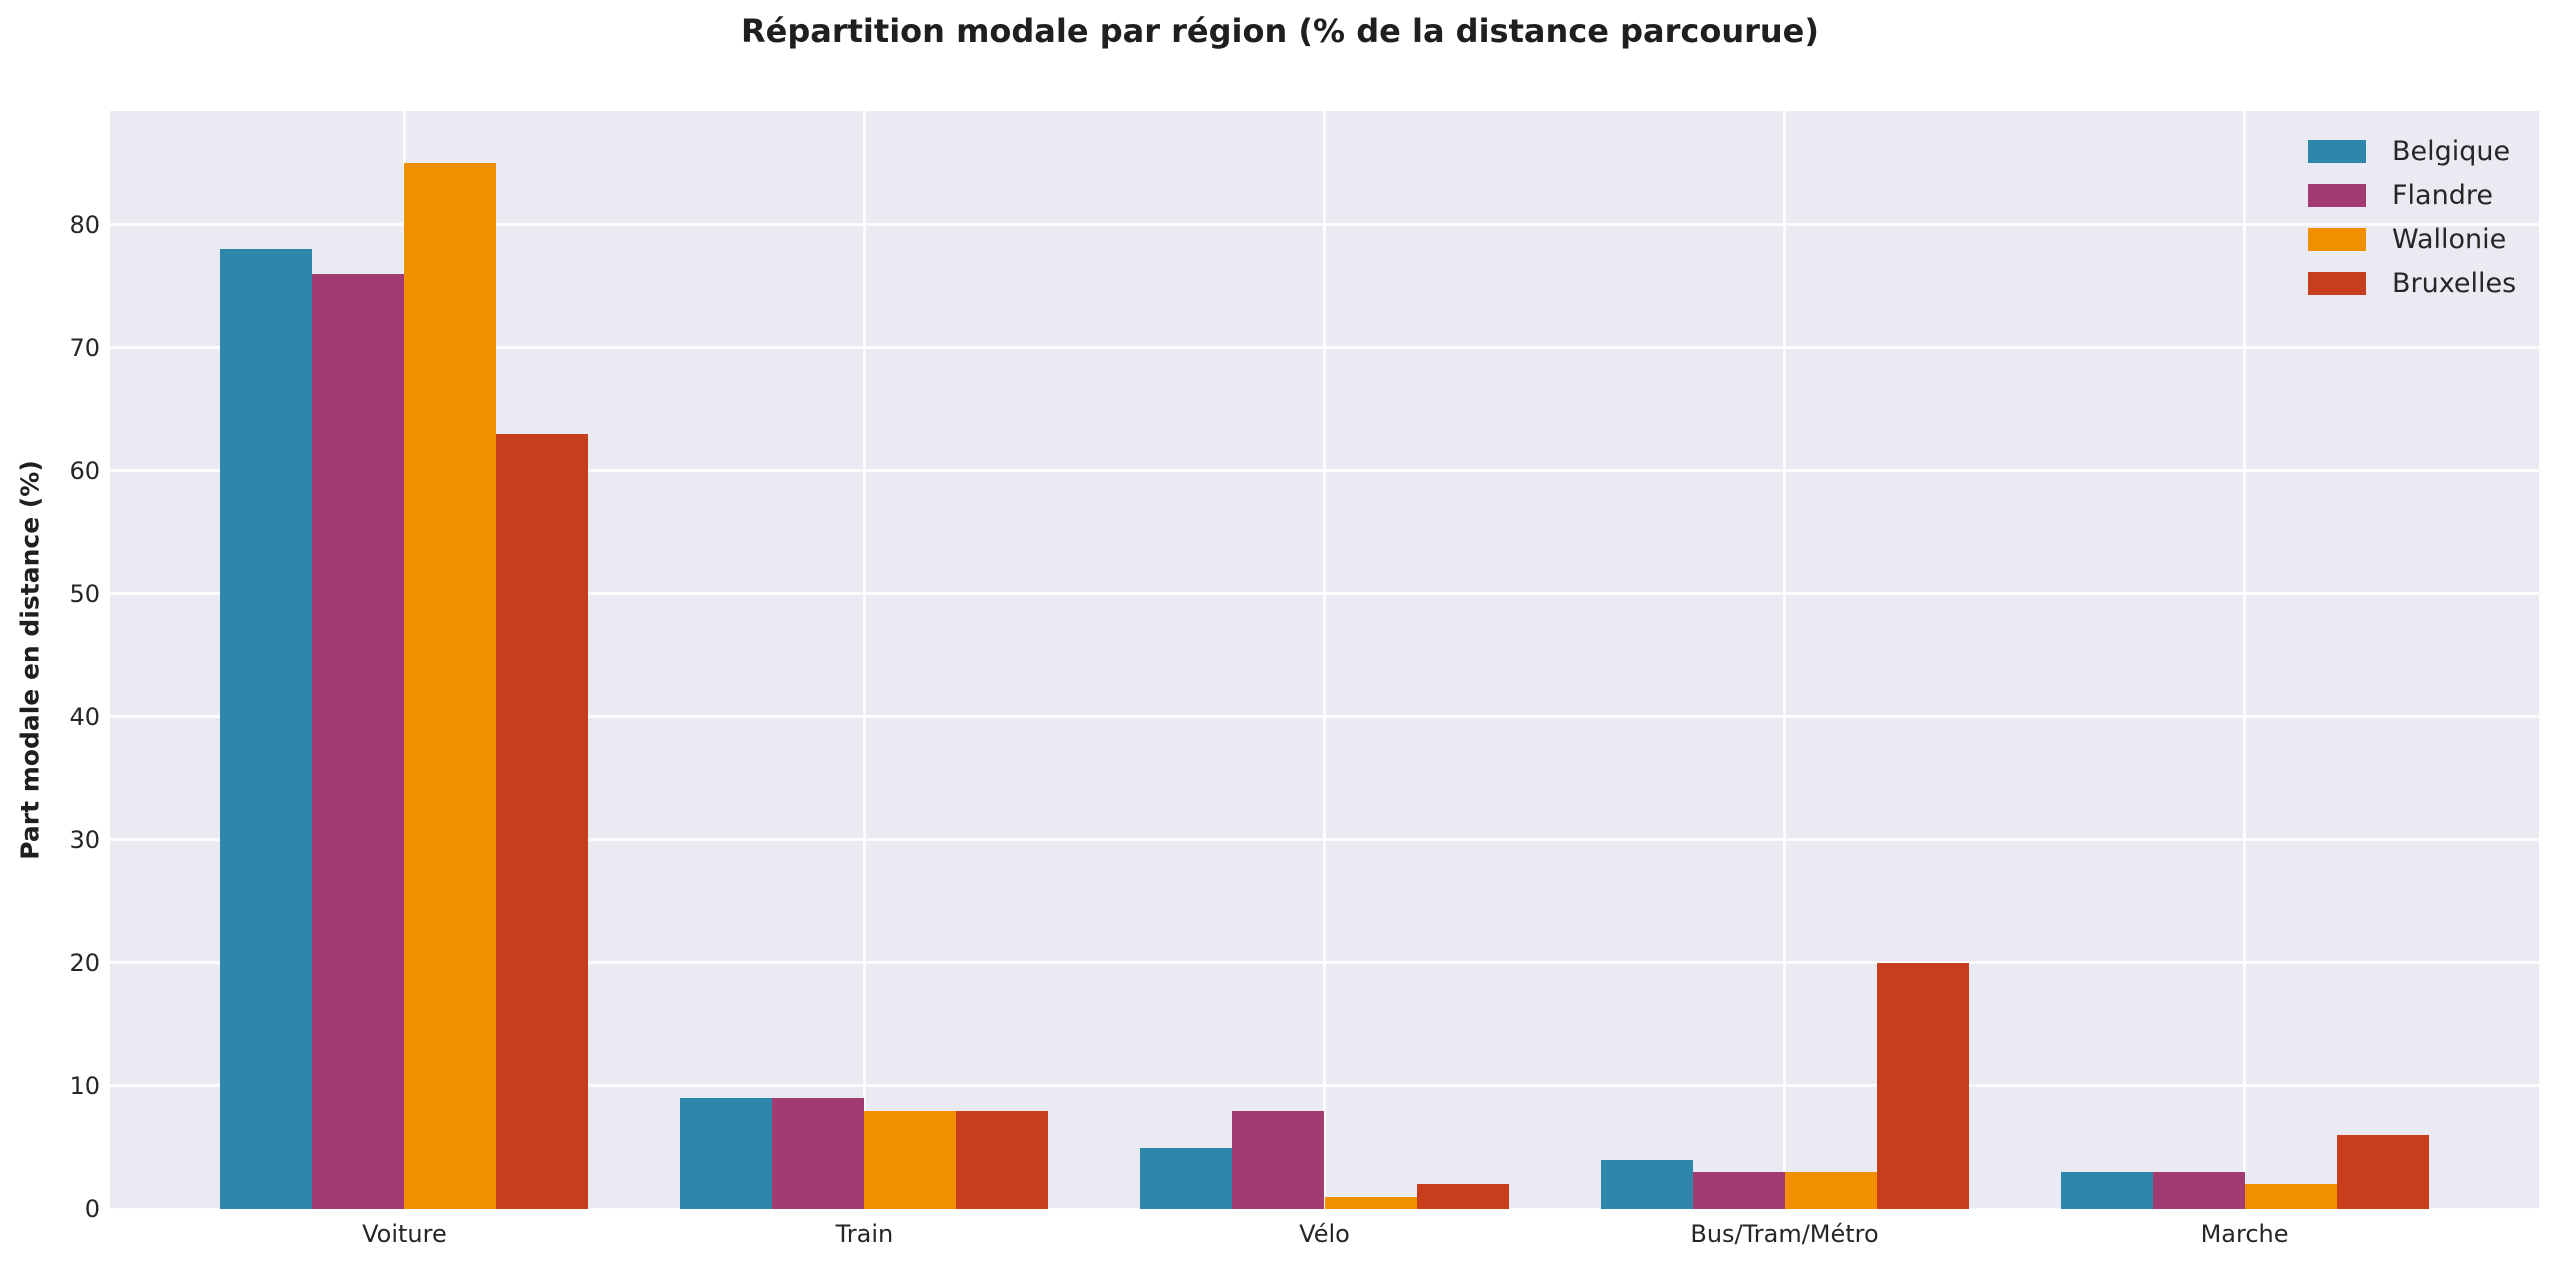  I want to click on x-tick-label-marche: Marche, so click(2244, 1234).